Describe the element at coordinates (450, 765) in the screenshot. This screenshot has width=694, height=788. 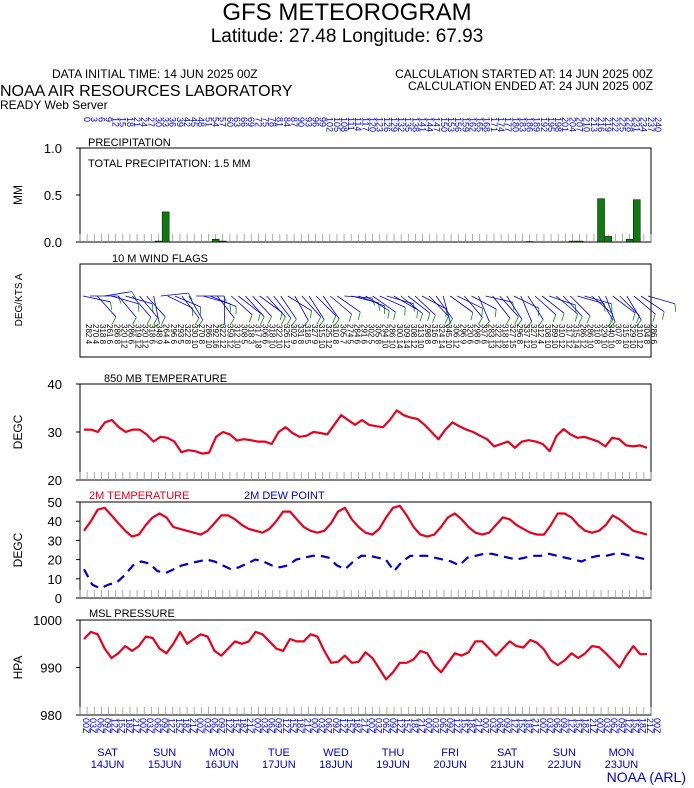
I see `date-label: 20JUN` at that location.